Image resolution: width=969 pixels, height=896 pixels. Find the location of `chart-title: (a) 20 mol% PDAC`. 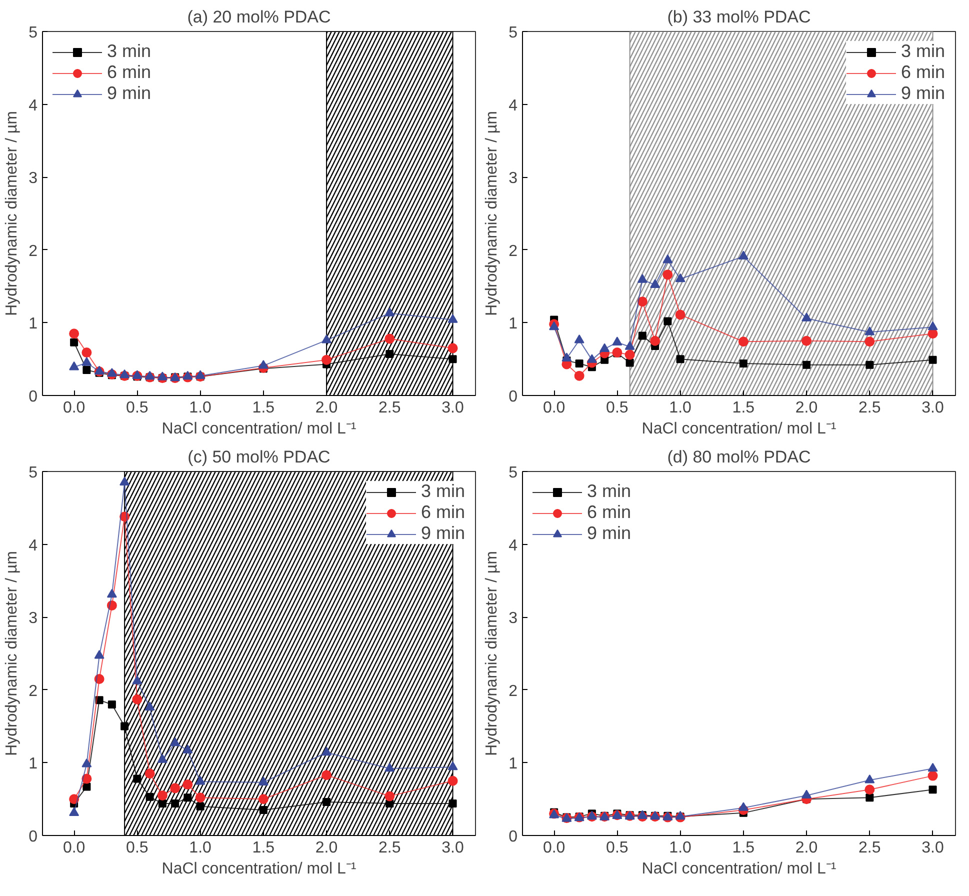

chart-title: (a) 20 mol% PDAC is located at coordinates (259, 17).